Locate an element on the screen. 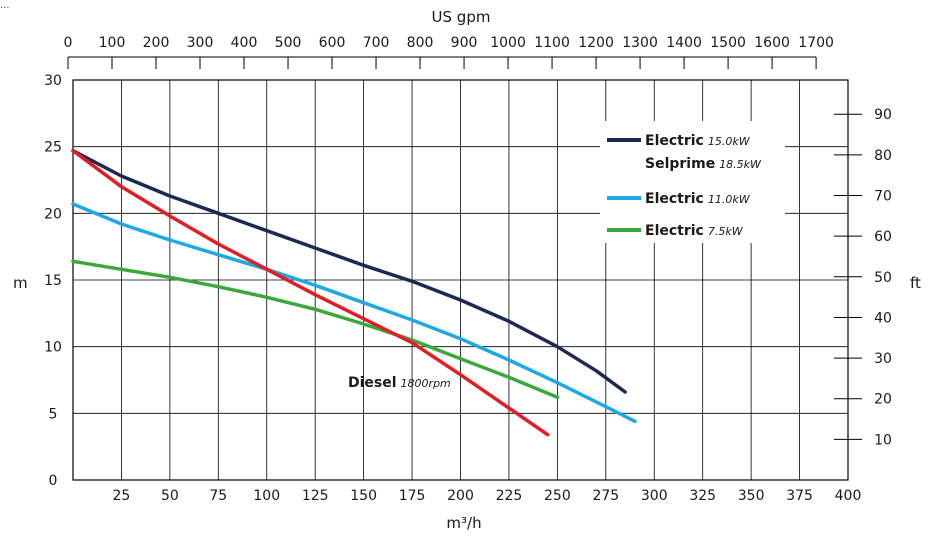 The width and height of the screenshot is (928, 537). series-line is located at coordinates (315, 329).